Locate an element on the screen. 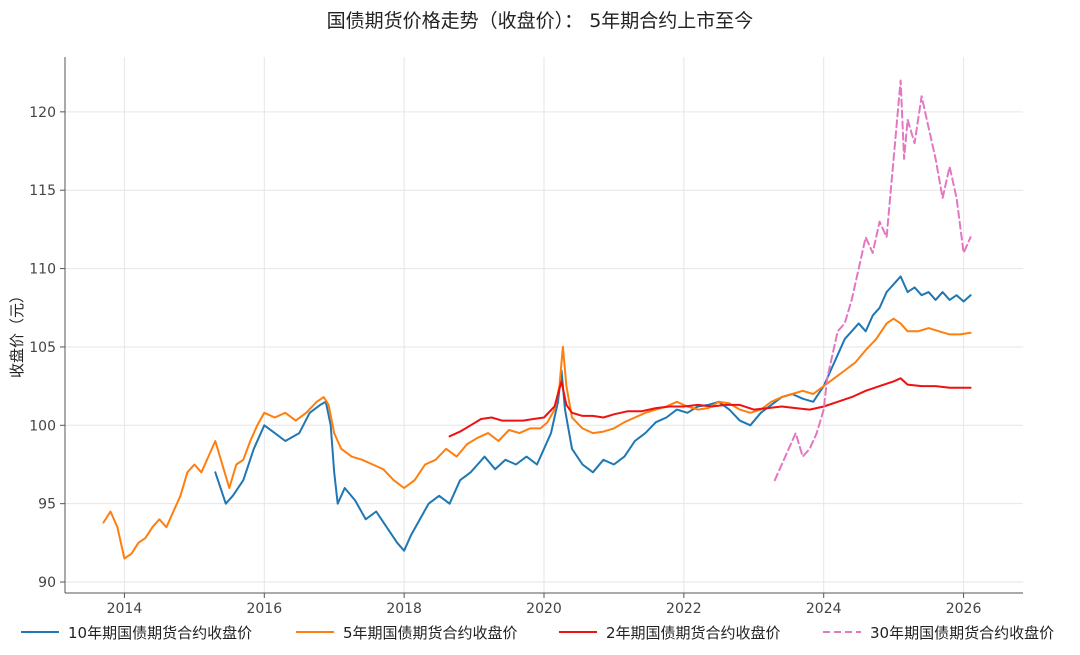 This screenshot has height=655, width=1080. x-tick-label: 2016 is located at coordinates (264, 609).